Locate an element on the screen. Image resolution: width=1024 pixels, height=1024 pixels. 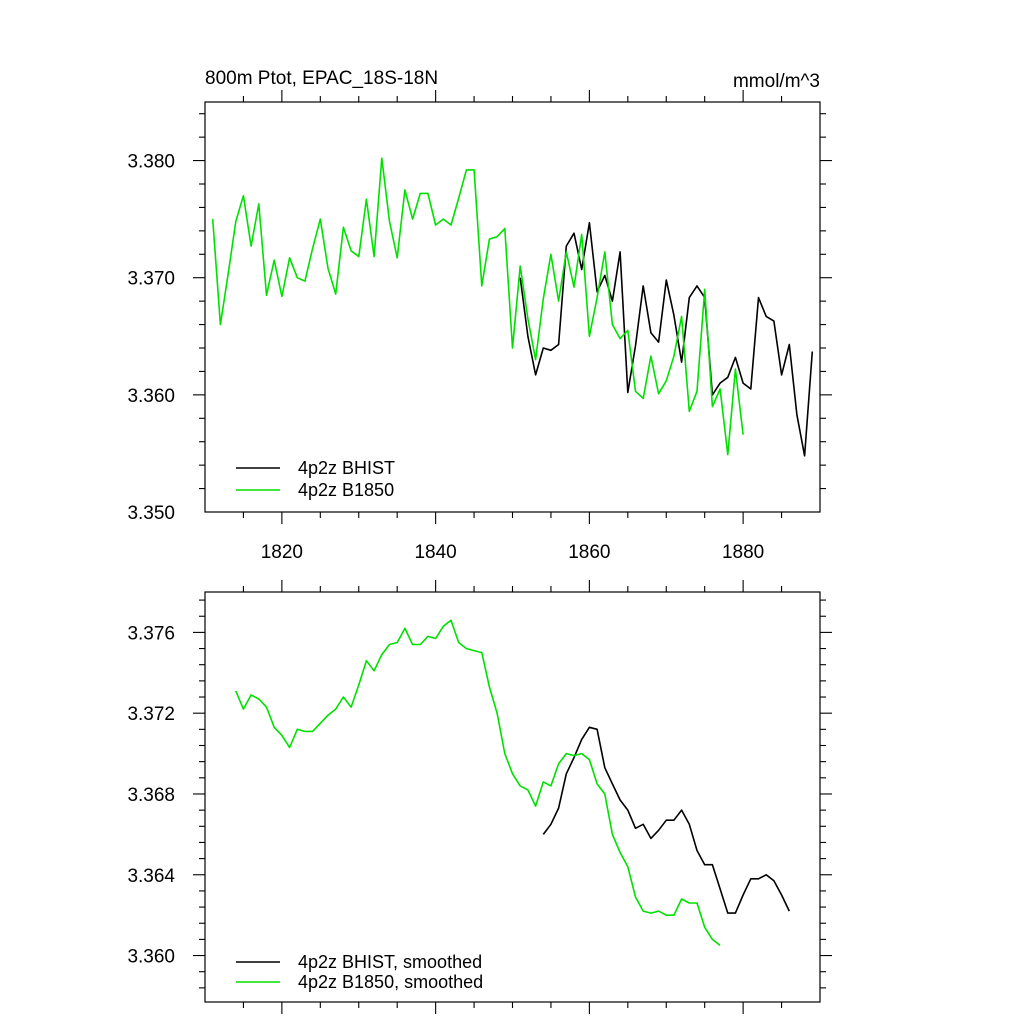
chart-title: 800m Ptot, EPAC_18S-18N is located at coordinates (321, 78).